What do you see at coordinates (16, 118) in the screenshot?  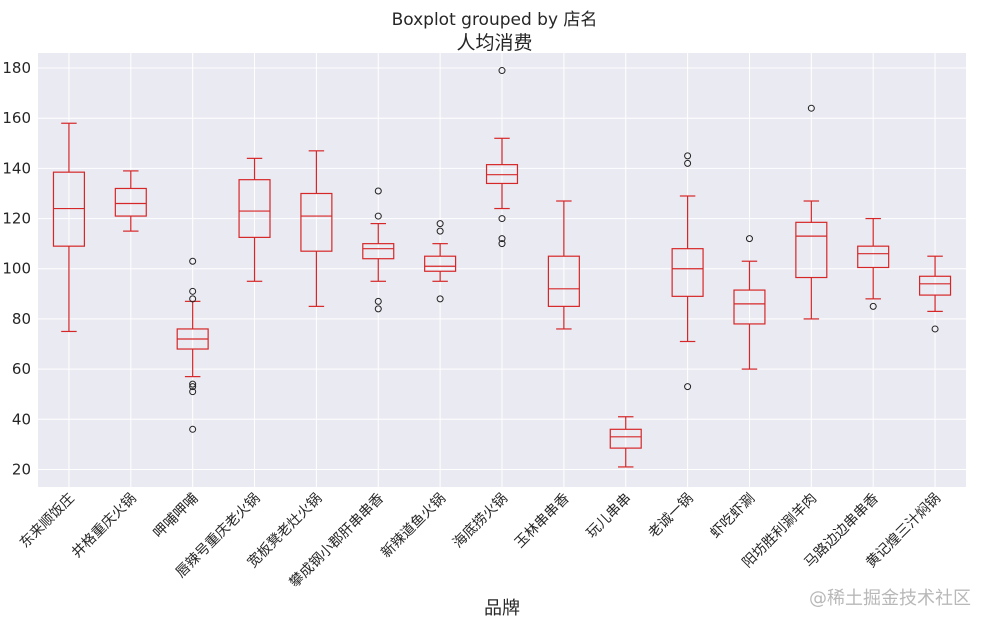 I see `y-tick-label: 160` at bounding box center [16, 118].